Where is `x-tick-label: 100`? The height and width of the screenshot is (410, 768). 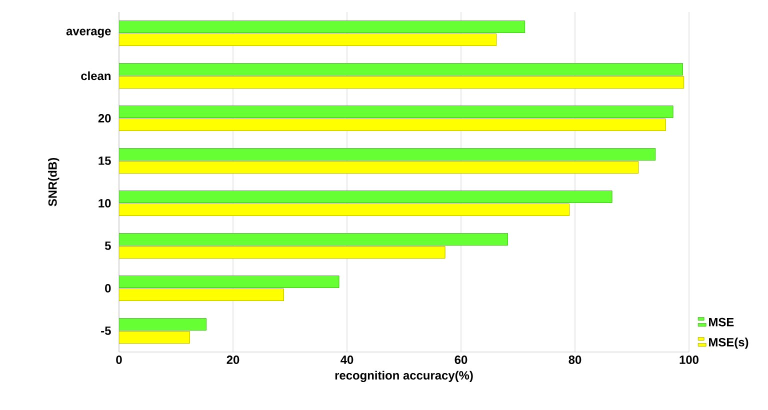
x-tick-label: 100 is located at coordinates (689, 360).